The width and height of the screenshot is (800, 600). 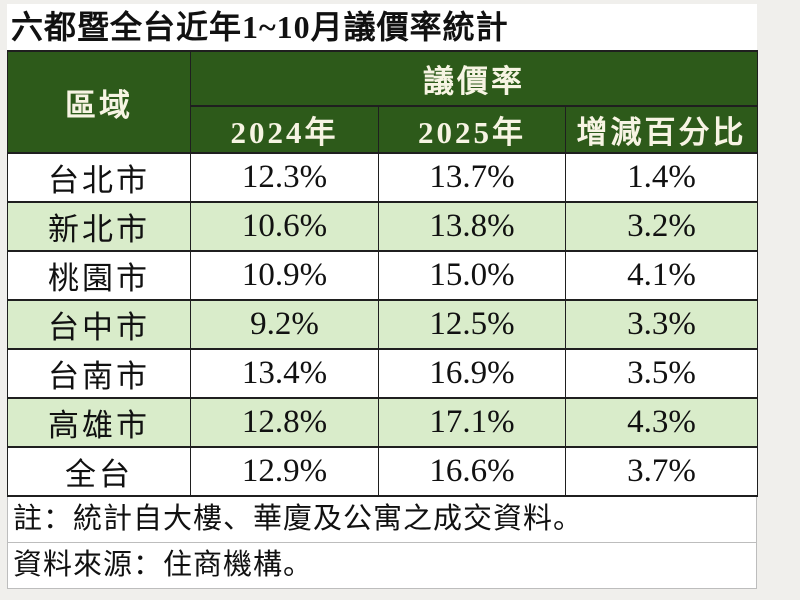 I want to click on cell-rate-2025: 13.8%, so click(x=472, y=226).